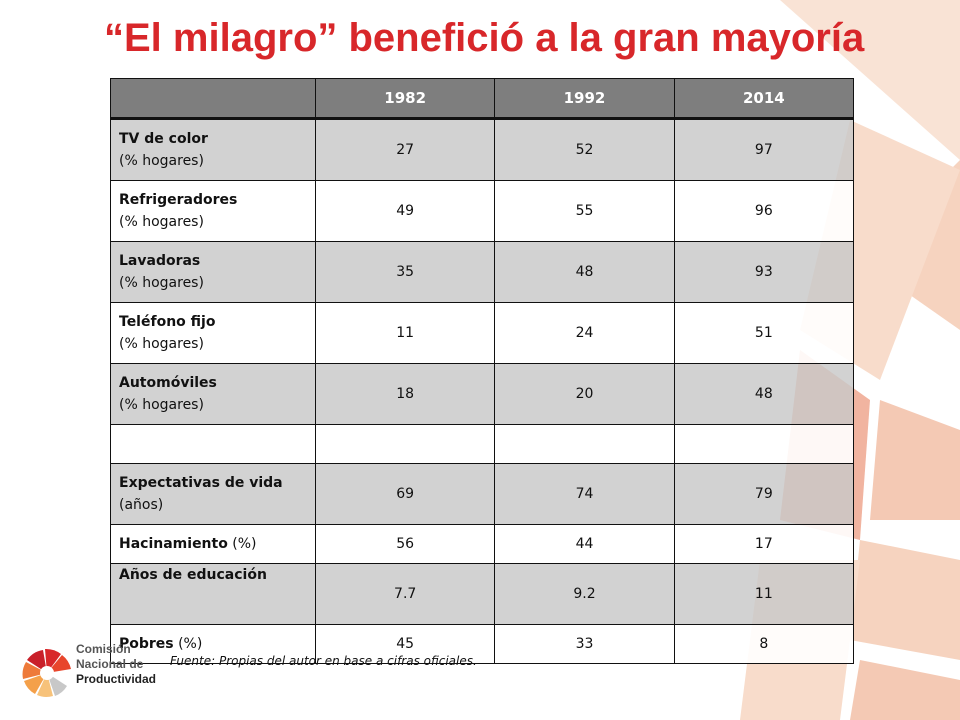  Describe the element at coordinates (584, 544) in the screenshot. I see `table-cell: 44` at that location.